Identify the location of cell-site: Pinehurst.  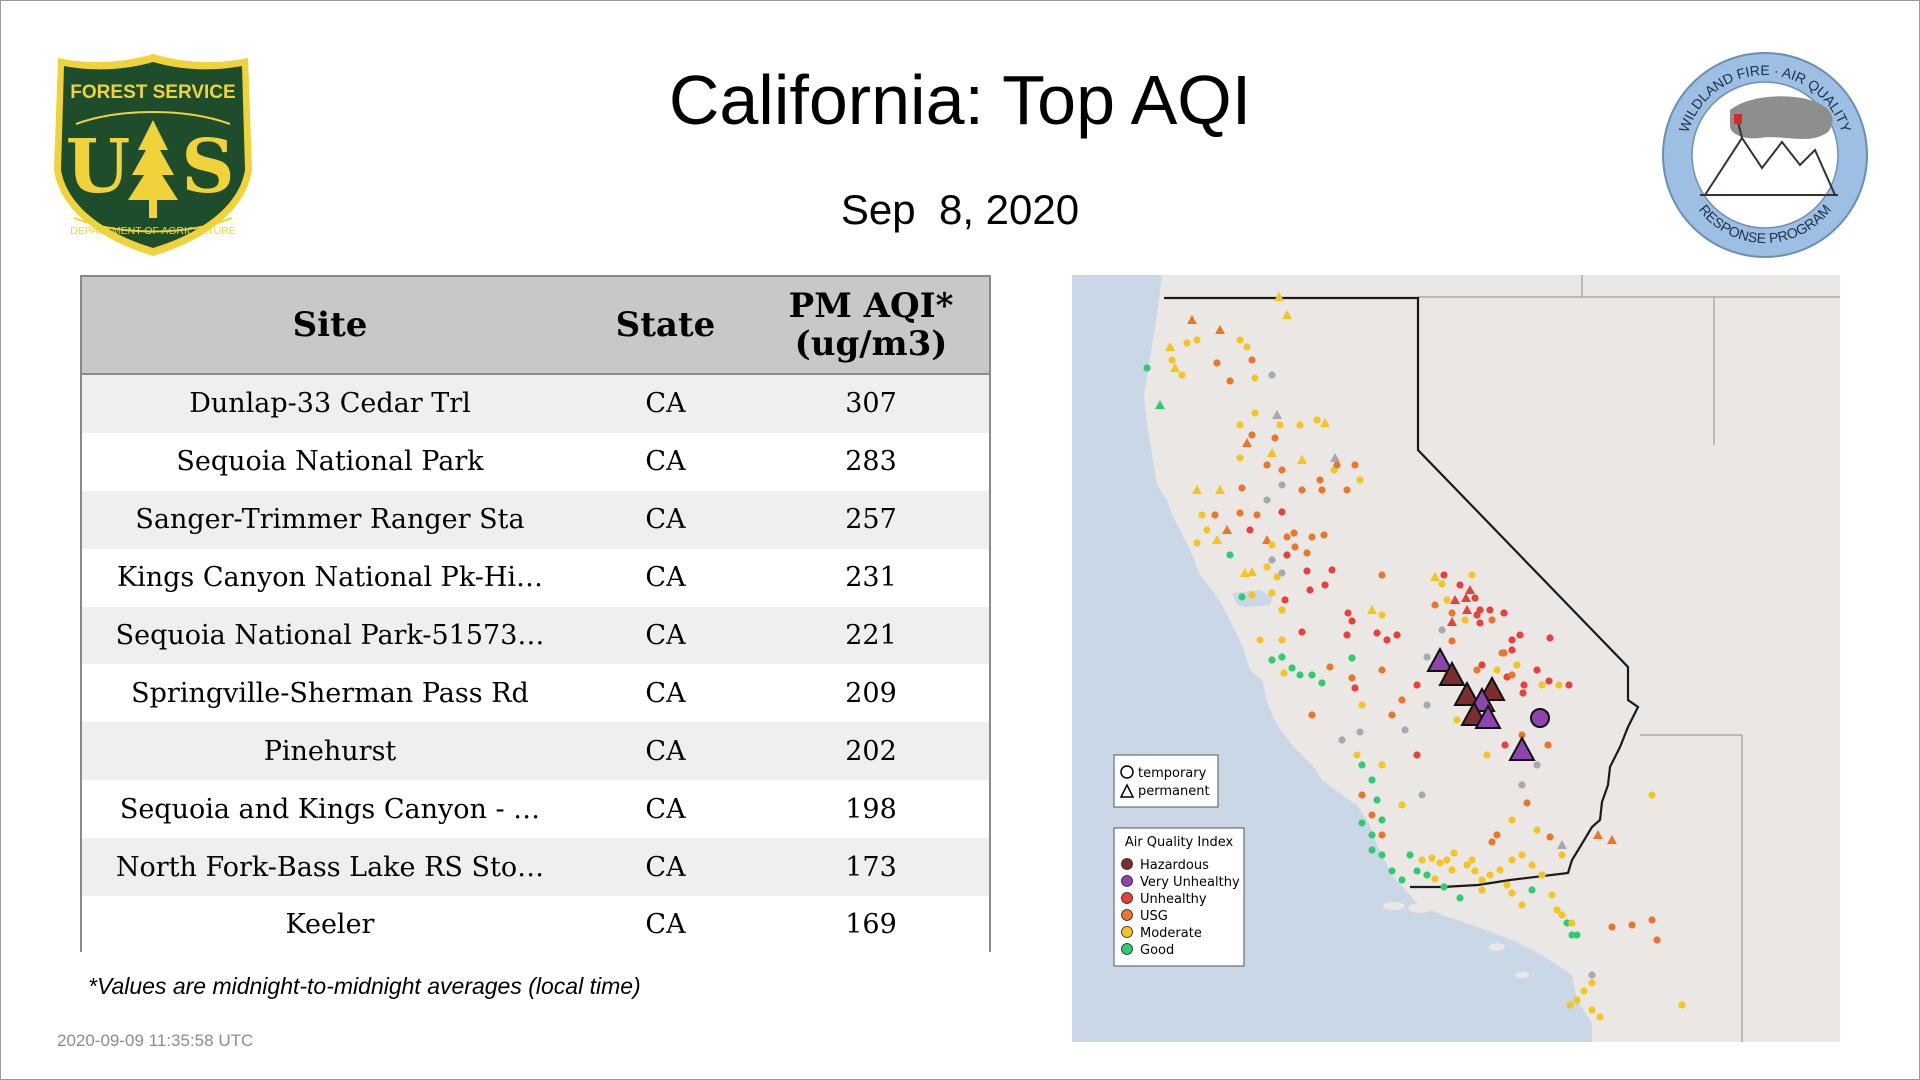
(330, 751).